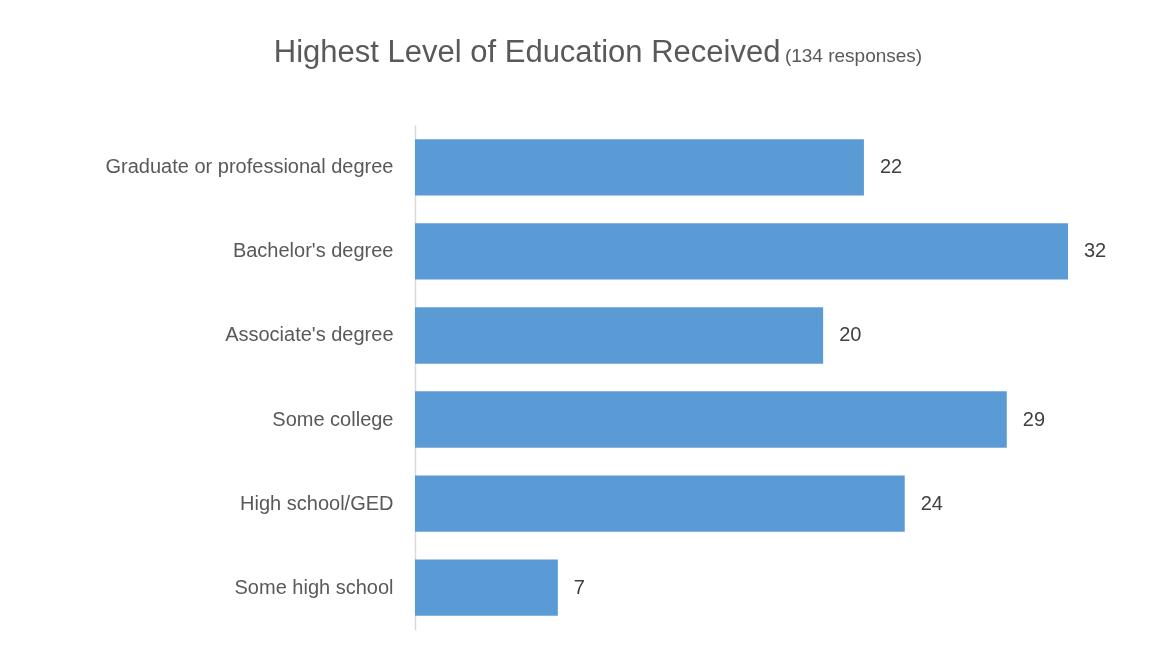  Describe the element at coordinates (931, 502) in the screenshot. I see `data-label: 24` at that location.